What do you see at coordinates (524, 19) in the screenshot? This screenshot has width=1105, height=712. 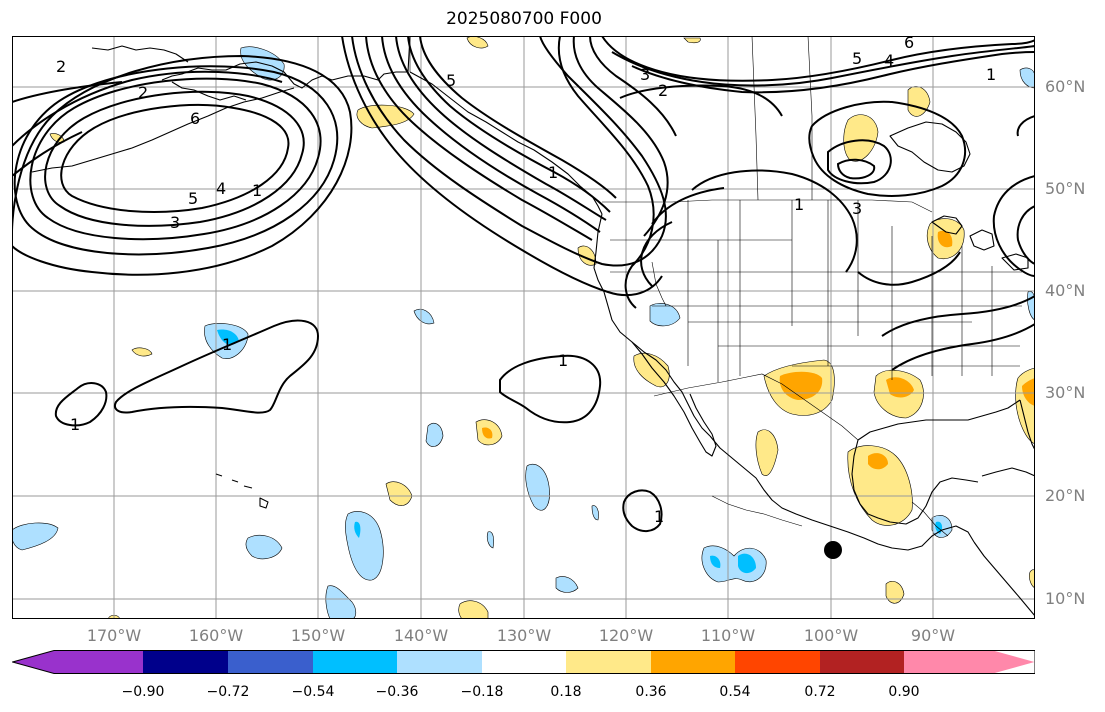 I see `map-title: 2025080700 F000` at bounding box center [524, 19].